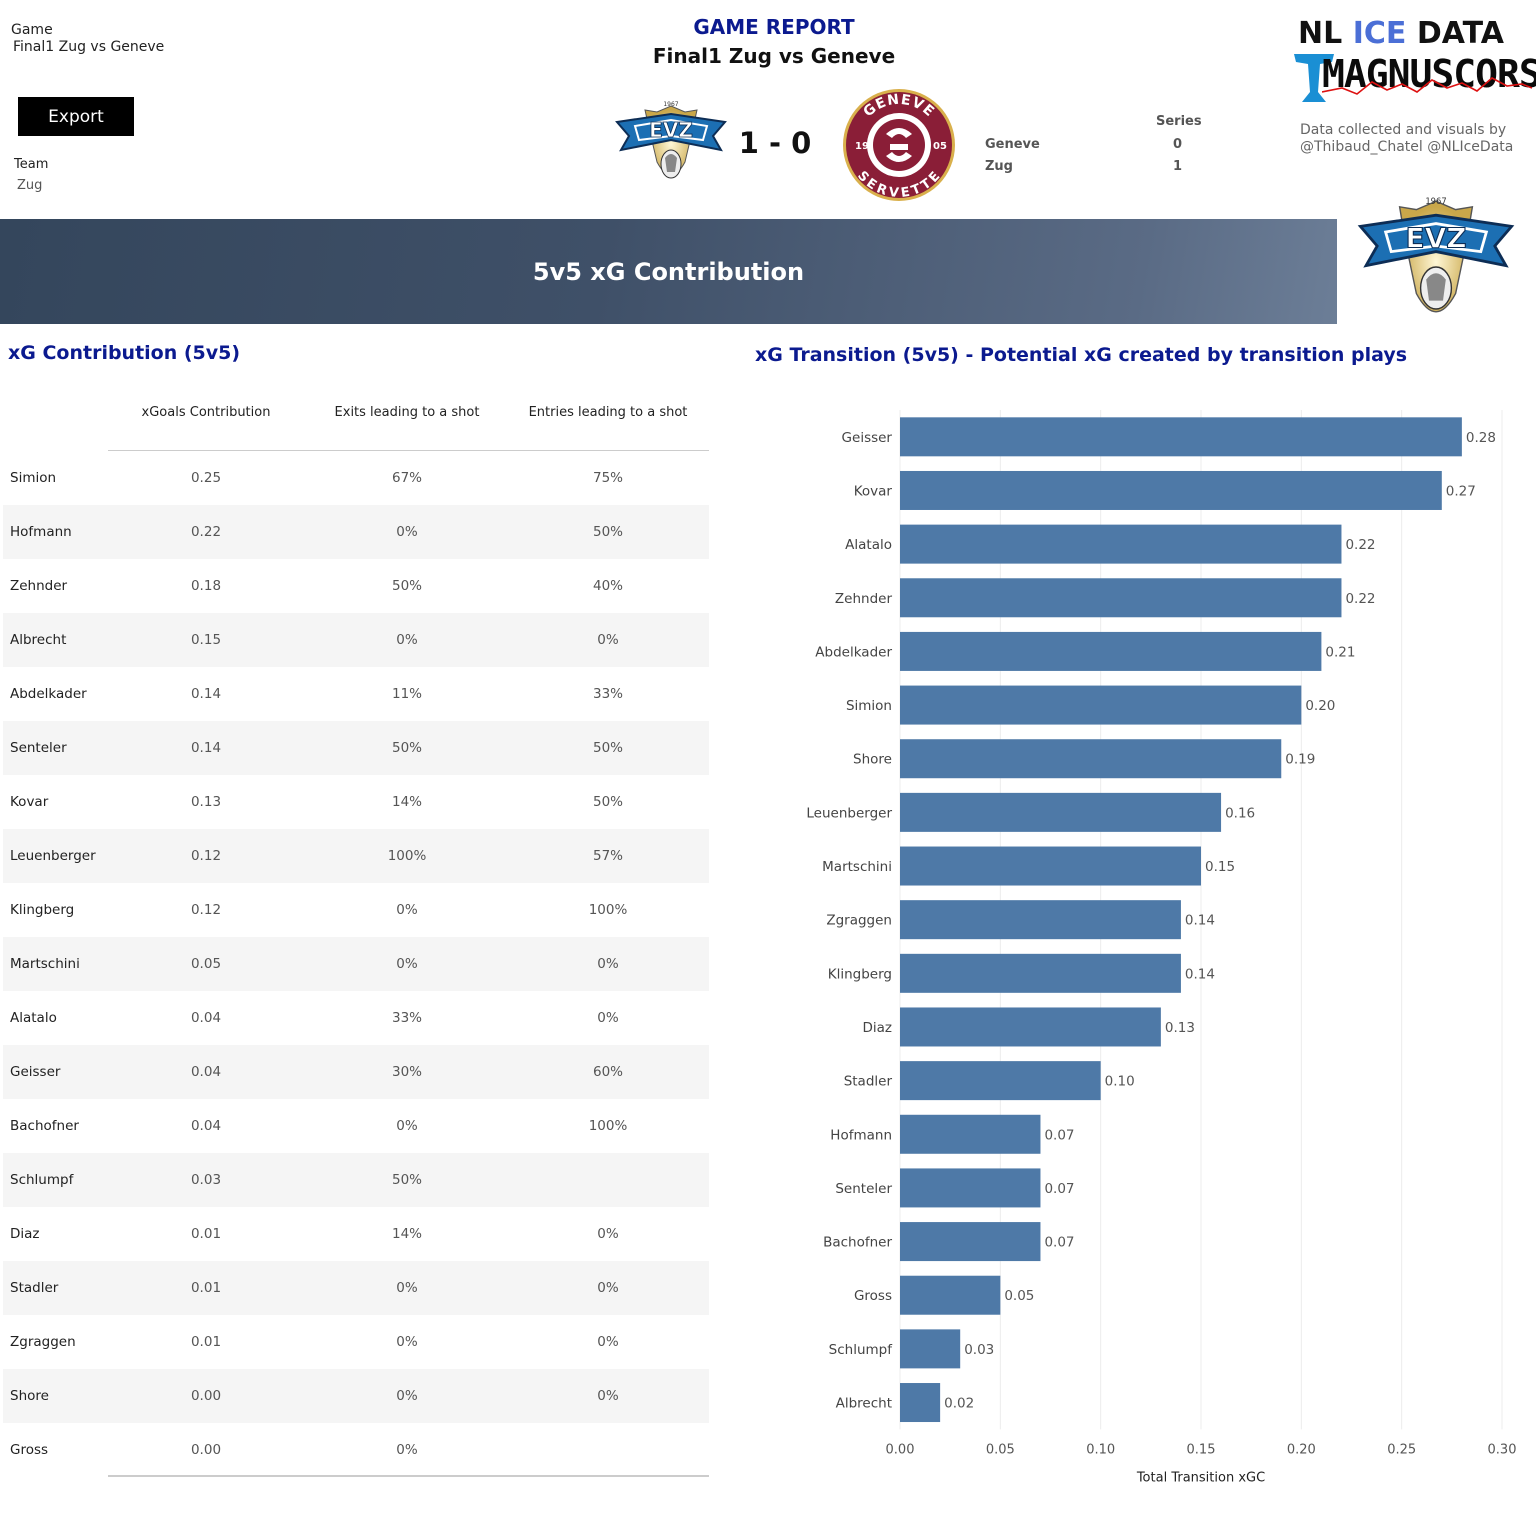 The width and height of the screenshot is (1536, 1536). Describe the element at coordinates (356, 1072) in the screenshot. I see `table-row: Geisser 0.04 30% 60%` at that location.